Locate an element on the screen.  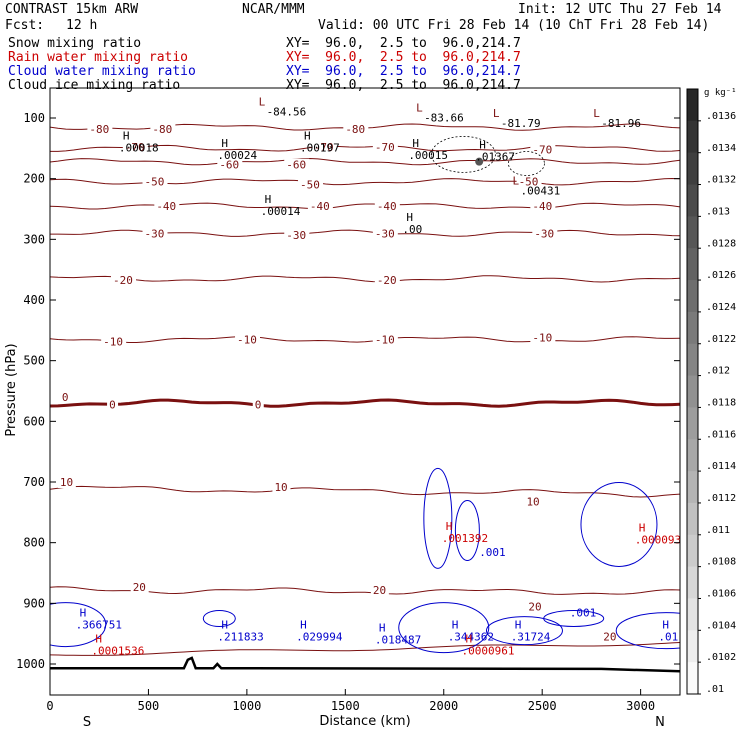
colorbar-tick-label: .0112 is located at coordinates (721, 498).